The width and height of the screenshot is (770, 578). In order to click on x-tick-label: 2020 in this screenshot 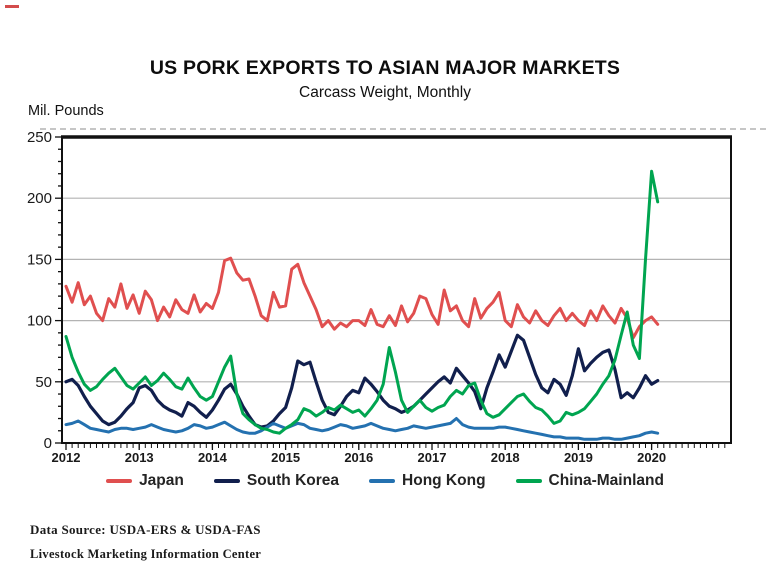, I will do `click(651, 457)`.